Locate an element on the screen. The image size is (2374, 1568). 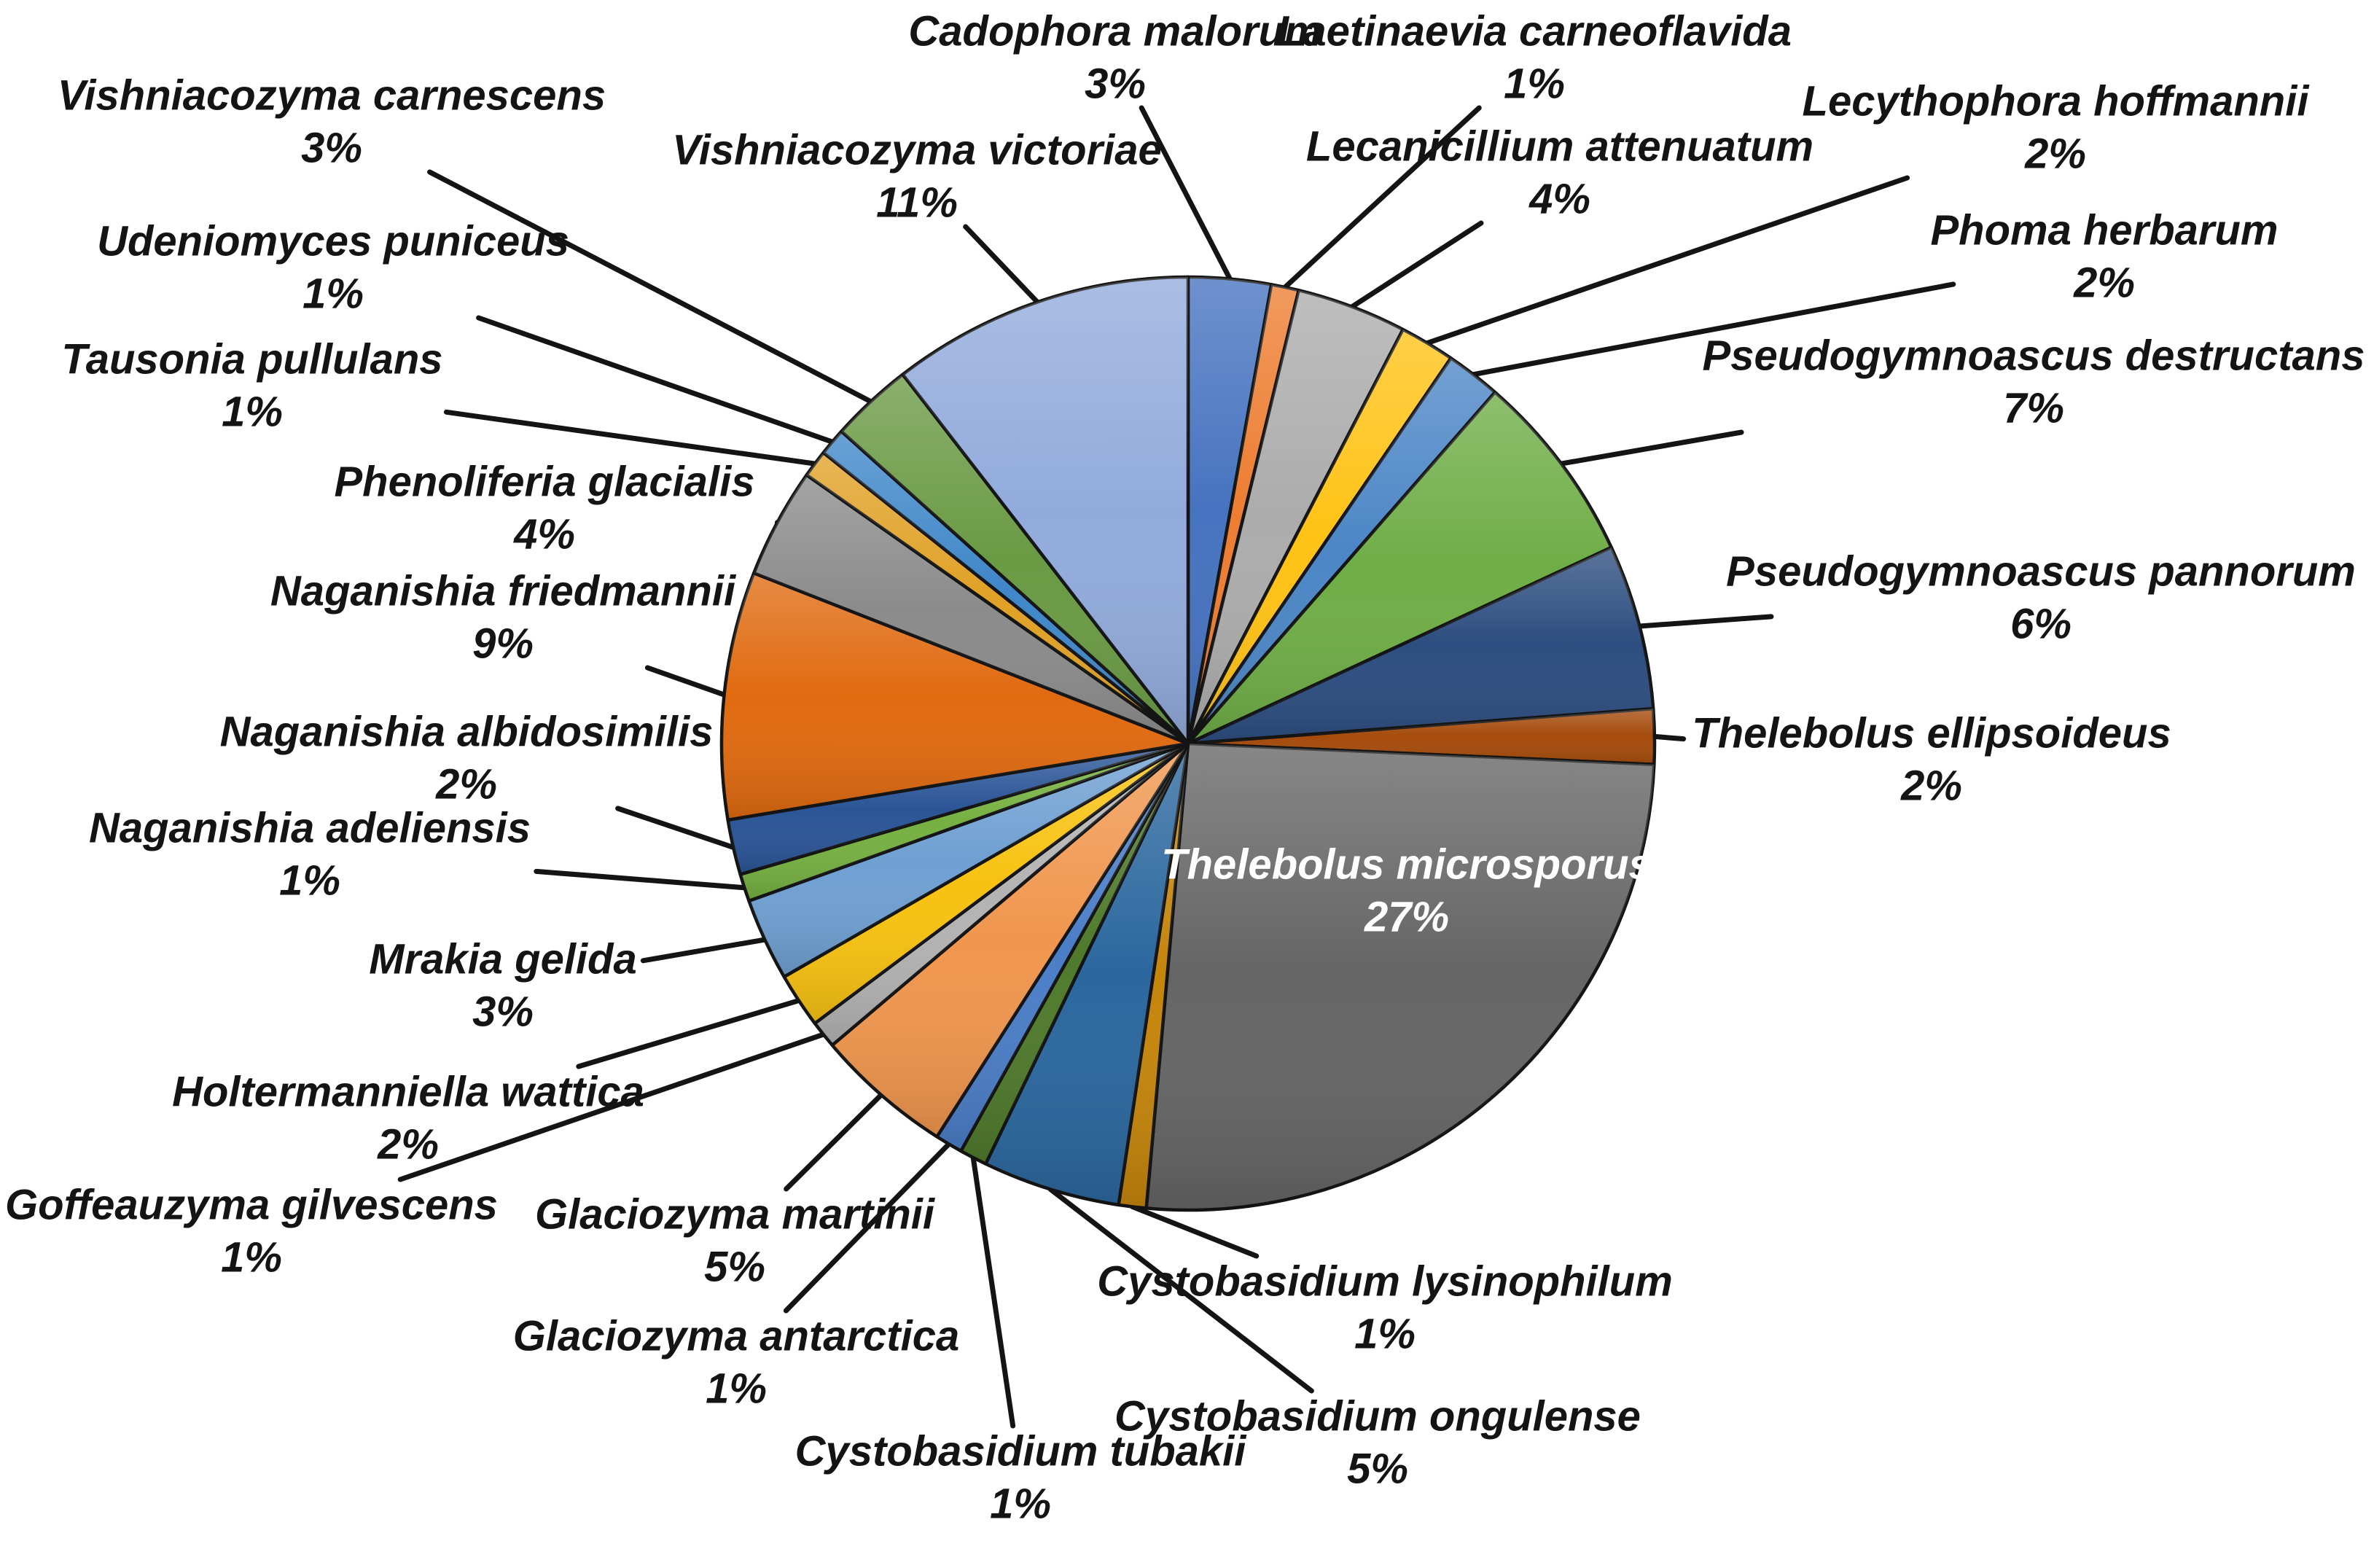
slice-percent-label: 11% is located at coordinates (917, 203).